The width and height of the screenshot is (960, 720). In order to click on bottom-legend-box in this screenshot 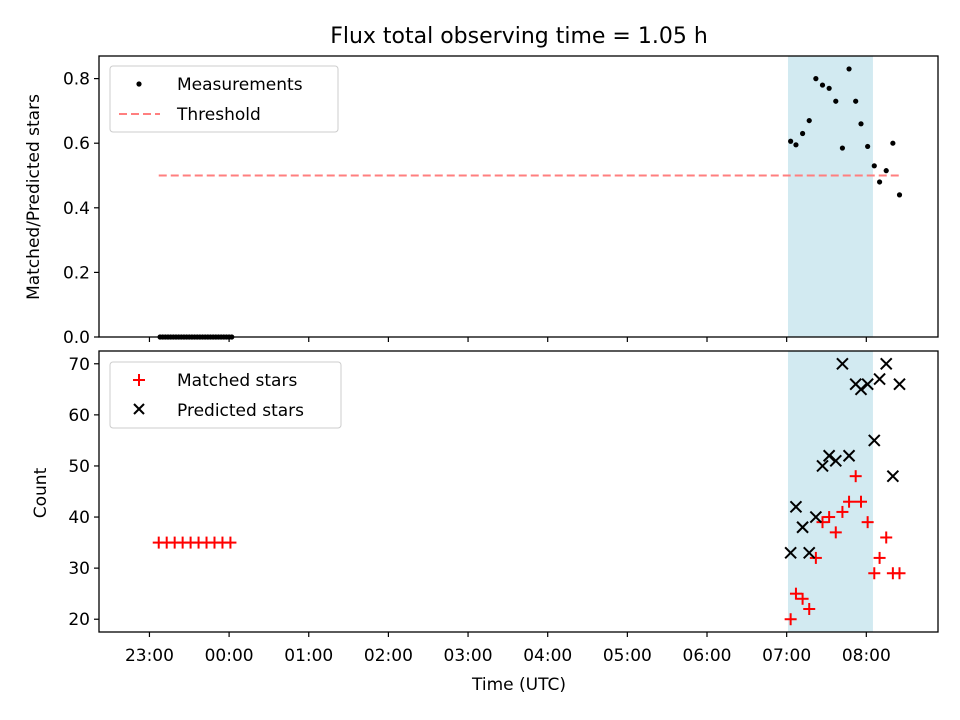, I will do `click(225, 395)`.